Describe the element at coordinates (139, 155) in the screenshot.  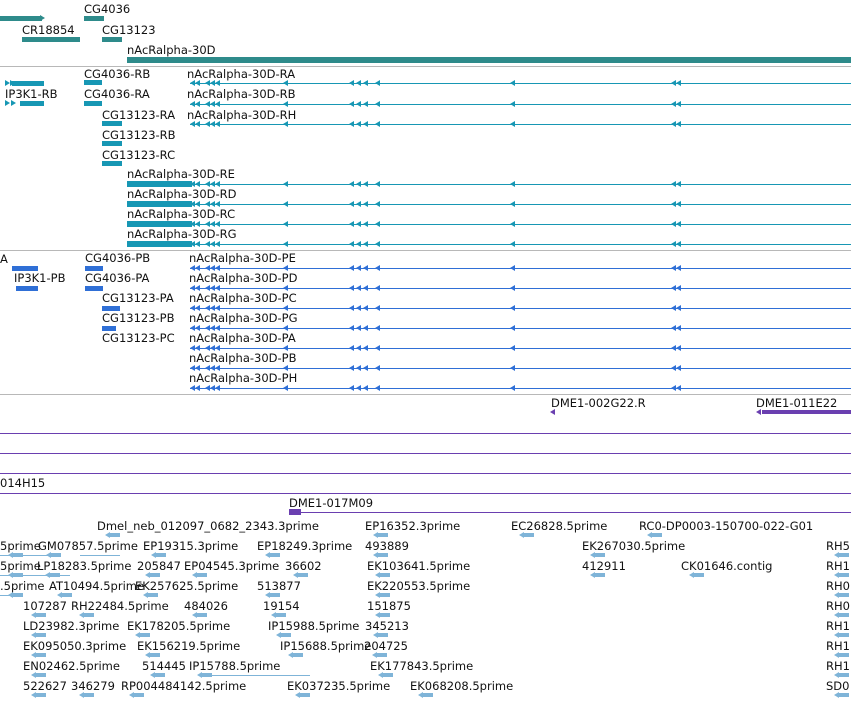
I see `feature-label: CG13123-RC` at that location.